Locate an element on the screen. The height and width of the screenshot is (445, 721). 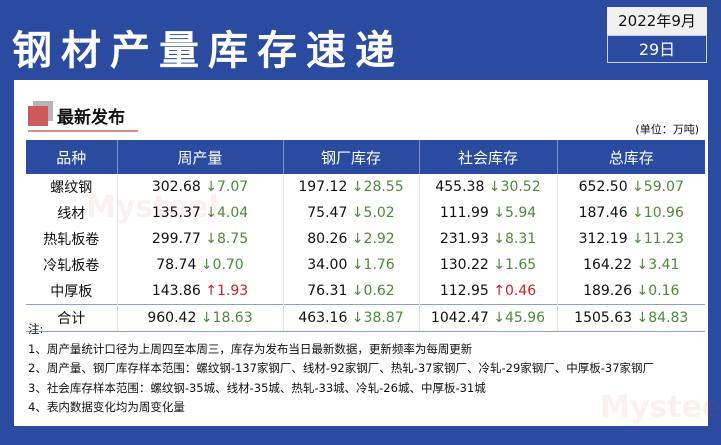
value: 135.37 is located at coordinates (176, 213).